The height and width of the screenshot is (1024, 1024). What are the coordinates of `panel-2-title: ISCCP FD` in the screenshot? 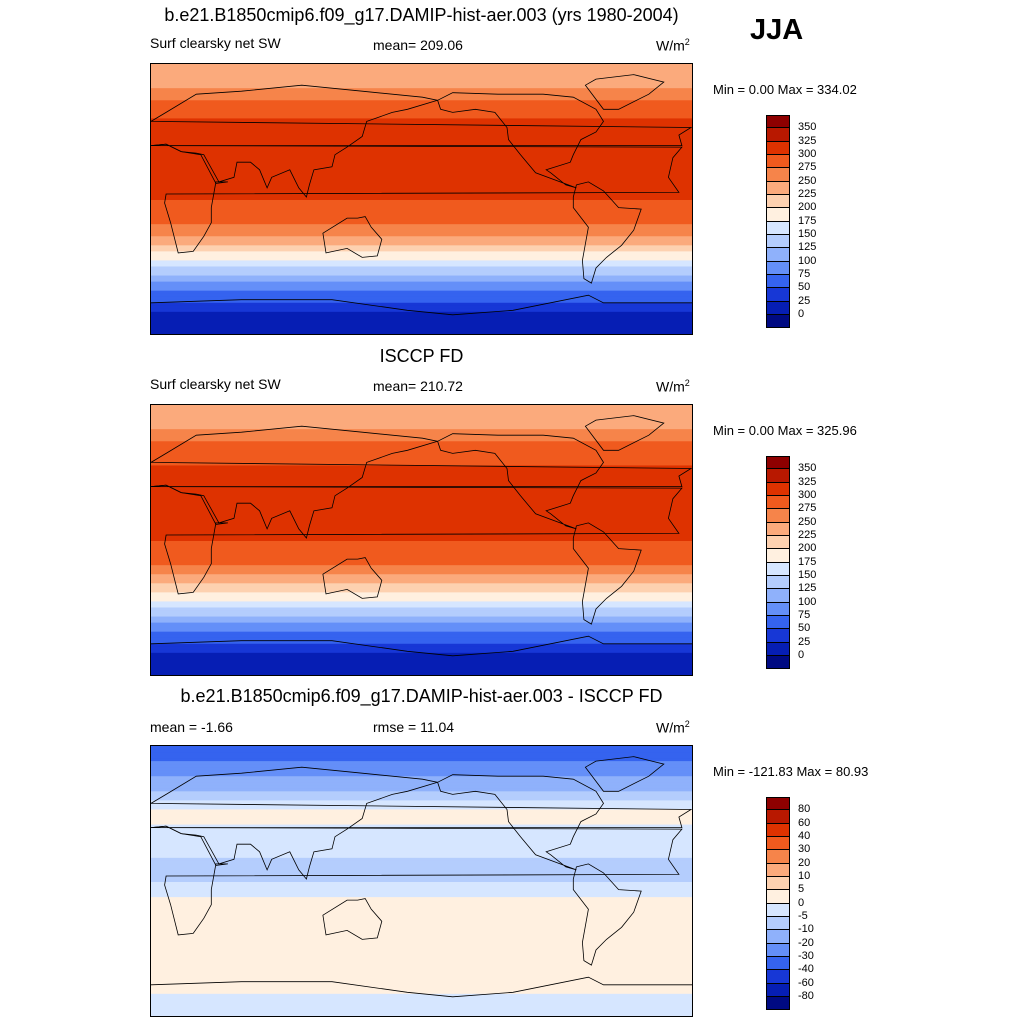 It's located at (421, 356).